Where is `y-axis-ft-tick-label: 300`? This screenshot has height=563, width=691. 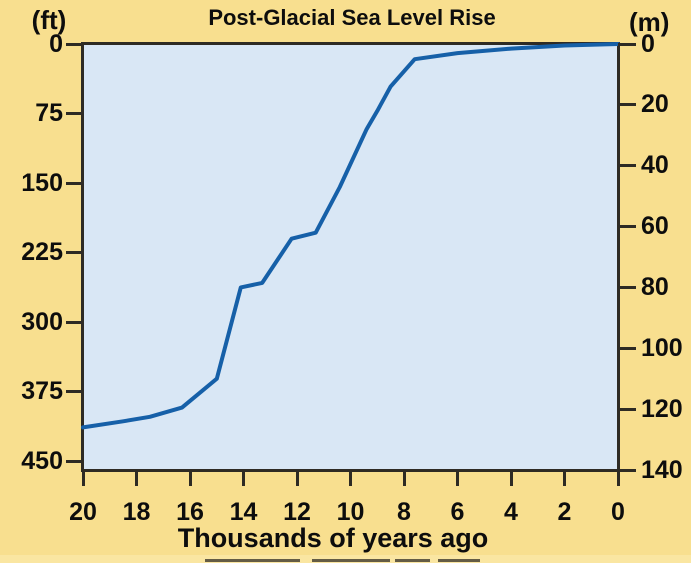 y-axis-ft-tick-label: 300 is located at coordinates (42, 321).